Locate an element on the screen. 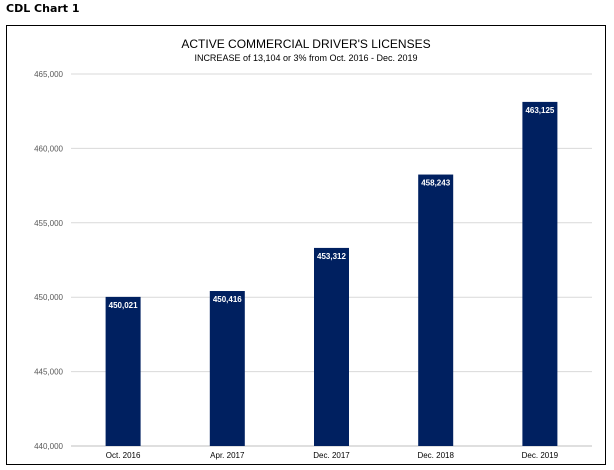 The image size is (614, 470). y-tick-label: 445,000 is located at coordinates (48, 372).